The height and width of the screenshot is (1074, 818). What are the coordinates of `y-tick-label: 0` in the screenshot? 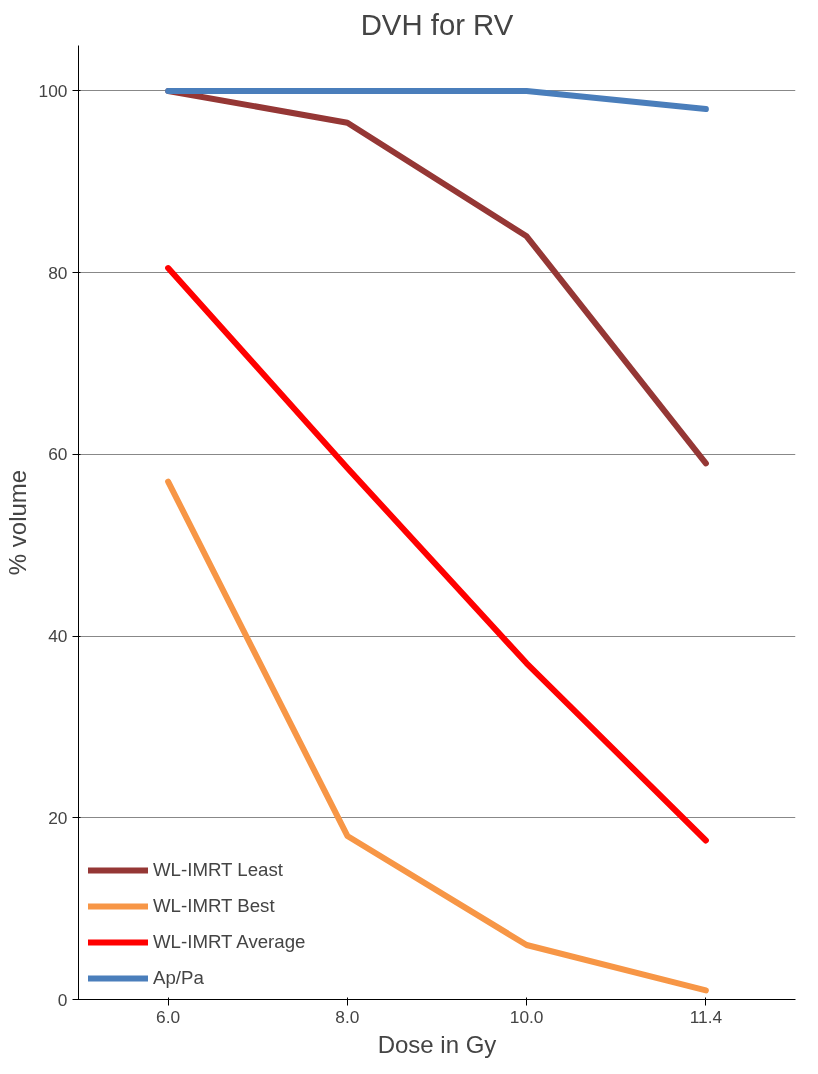 It's located at (62, 999).